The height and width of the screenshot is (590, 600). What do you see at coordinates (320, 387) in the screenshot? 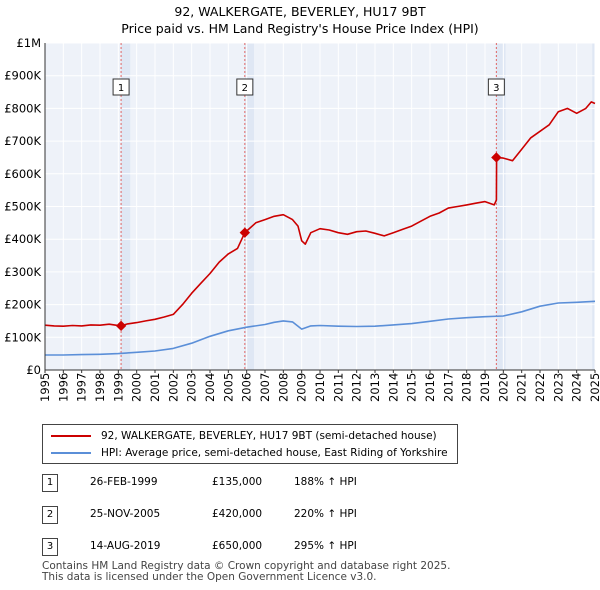
I see `x-tick-label: 2010` at bounding box center [320, 387].